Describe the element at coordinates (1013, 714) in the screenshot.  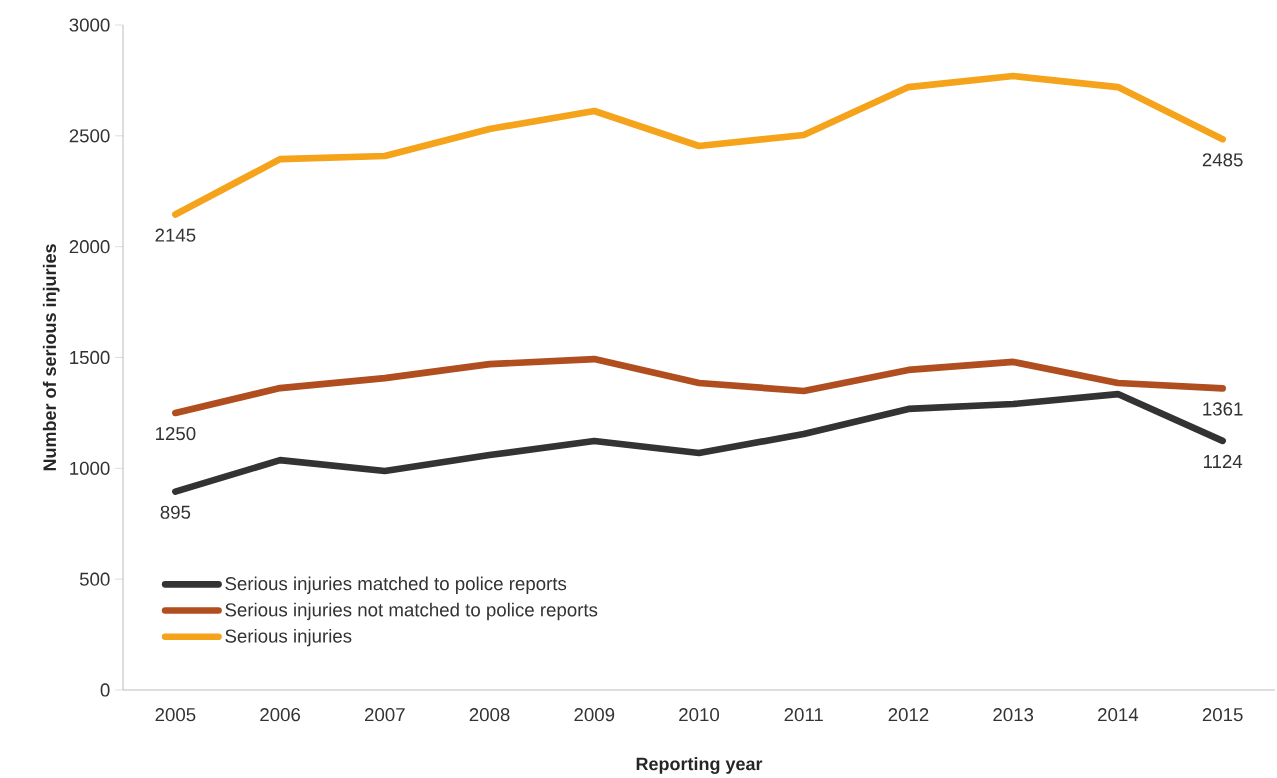
I see `x-tick-label: 2013` at that location.